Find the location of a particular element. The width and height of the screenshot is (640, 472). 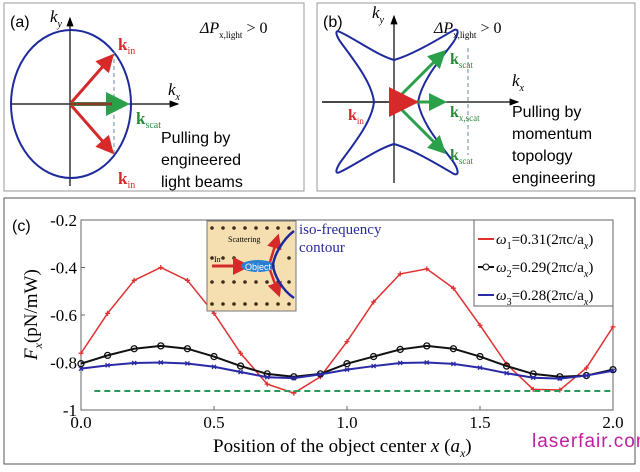

x-tick-label: 1.0 is located at coordinates (346, 422).